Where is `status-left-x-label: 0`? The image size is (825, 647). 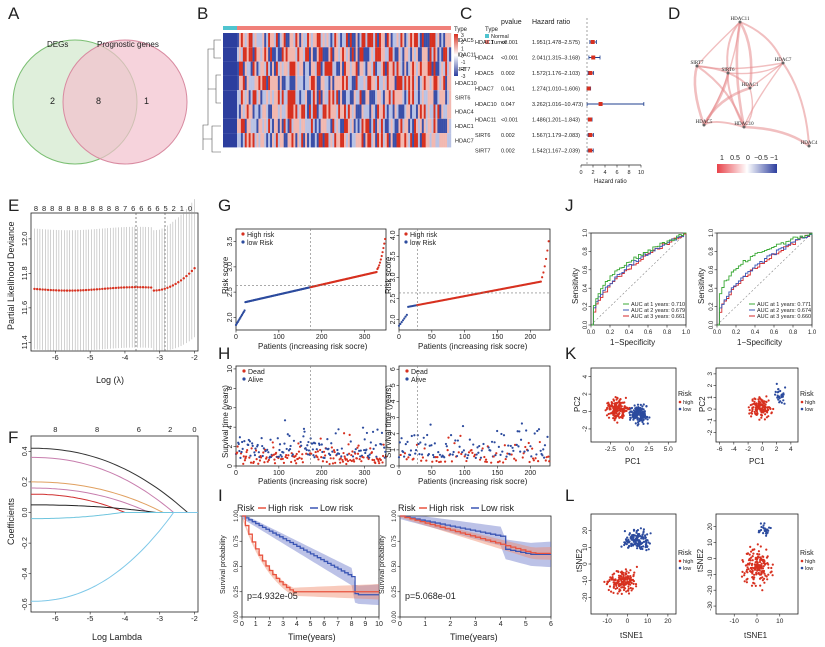
status-left-x-label: 0 is located at coordinates (236, 473).